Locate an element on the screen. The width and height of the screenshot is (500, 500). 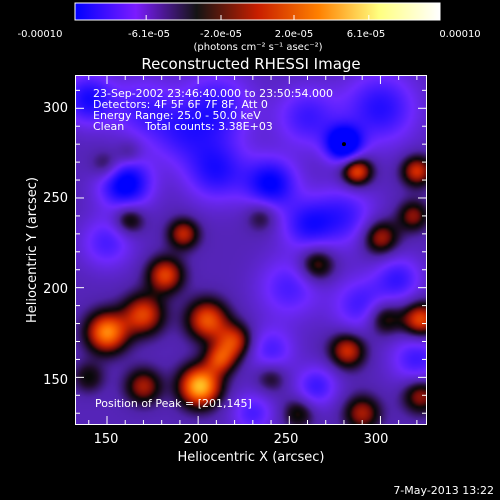
y-tick-label: 200 is located at coordinates (55, 289).